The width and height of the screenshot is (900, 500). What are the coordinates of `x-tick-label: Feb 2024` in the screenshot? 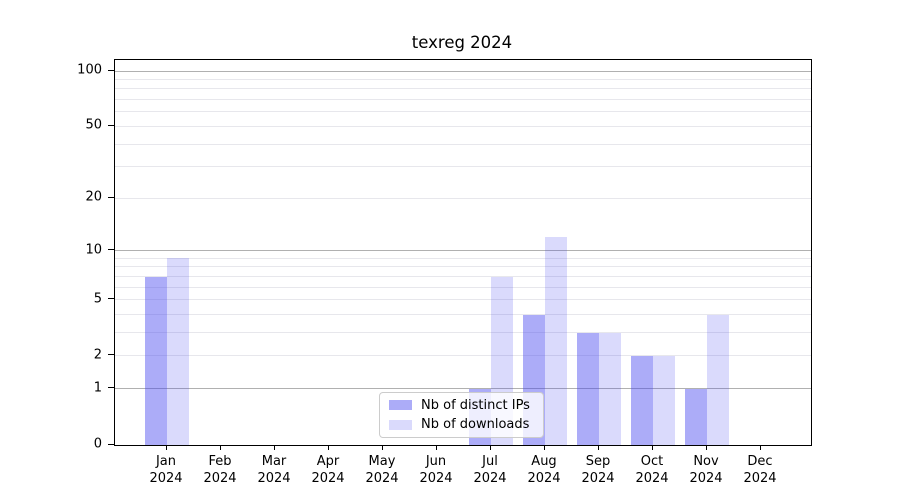 It's located at (220, 470).